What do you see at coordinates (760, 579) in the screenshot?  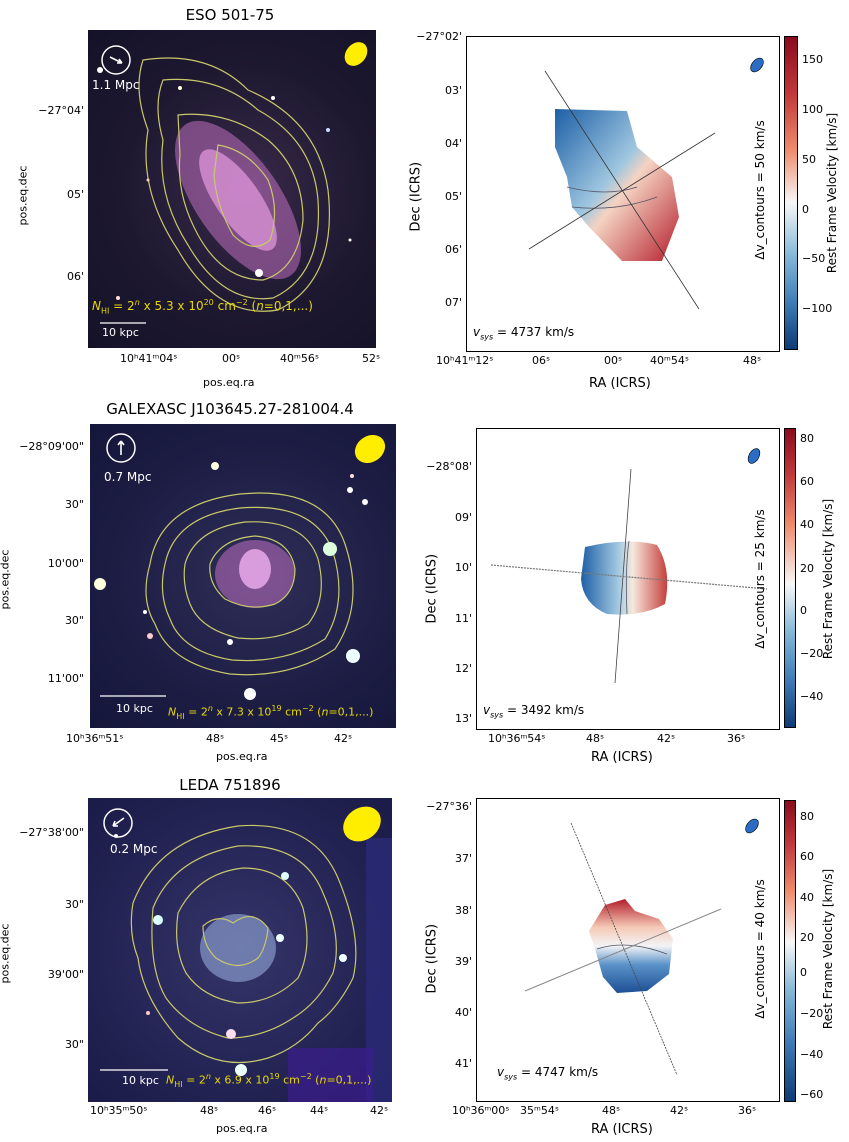 I see `contour-step: Δv_contours = 25 km/s` at bounding box center [760, 579].